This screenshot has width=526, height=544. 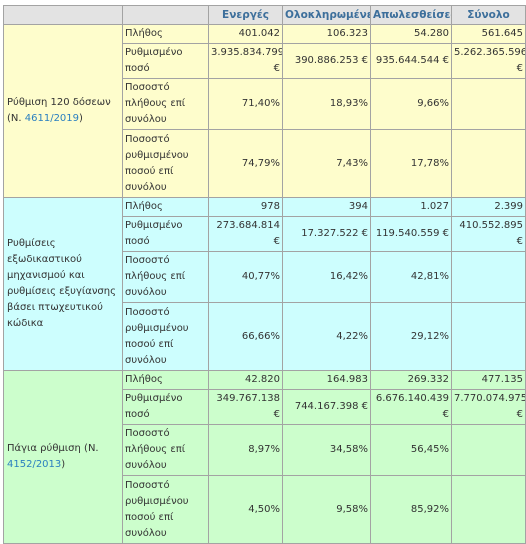 I want to click on law-link: 4611/2019, so click(x=52, y=118).